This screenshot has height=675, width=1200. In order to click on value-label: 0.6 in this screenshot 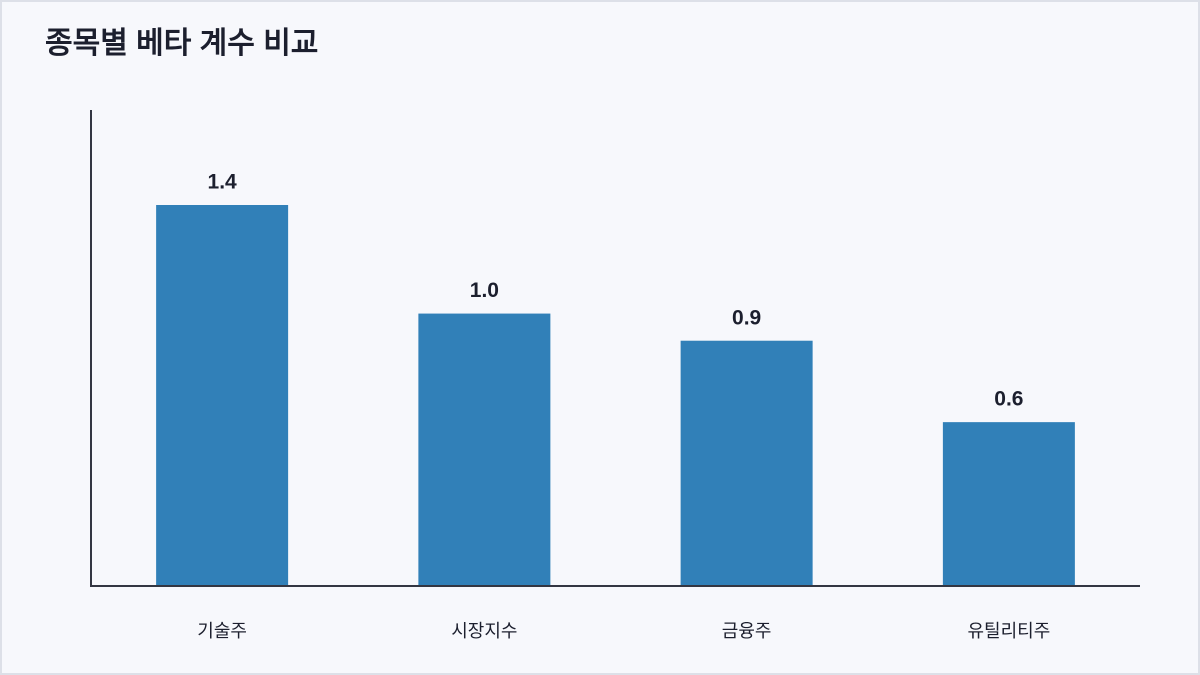, I will do `click(1008, 399)`.